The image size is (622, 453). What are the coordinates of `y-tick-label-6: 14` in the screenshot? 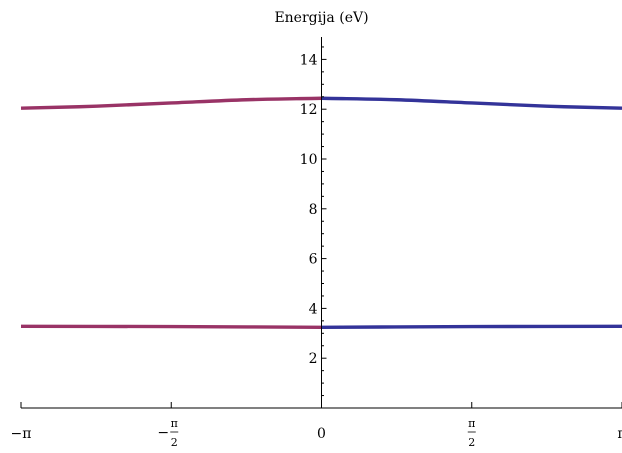 It's located at (309, 60).